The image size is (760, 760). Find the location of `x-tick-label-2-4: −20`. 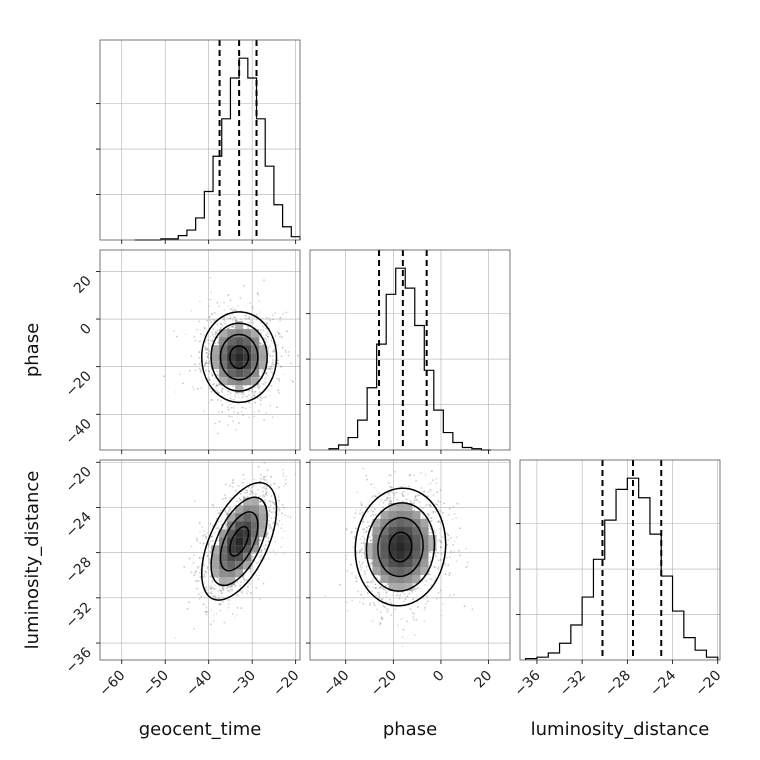

x-tick-label-2-4: −20 is located at coordinates (708, 684).